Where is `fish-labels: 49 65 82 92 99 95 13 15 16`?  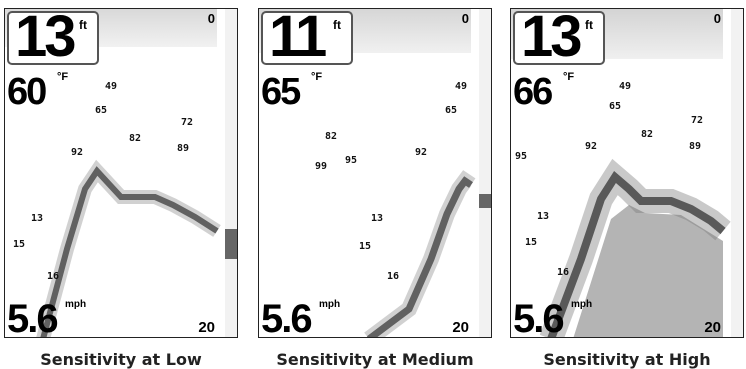 fish-labels: 49 65 82 92 99 95 13 15 16 is located at coordinates (391, 181).